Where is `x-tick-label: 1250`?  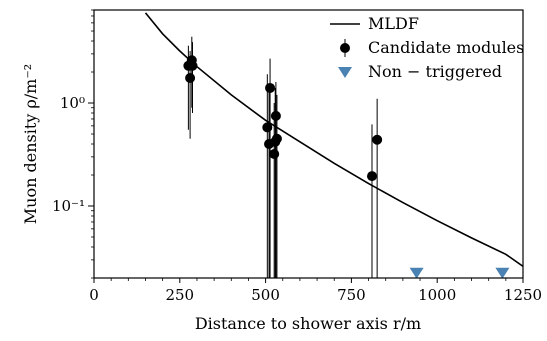
x-tick-label: 1250 is located at coordinates (523, 295).